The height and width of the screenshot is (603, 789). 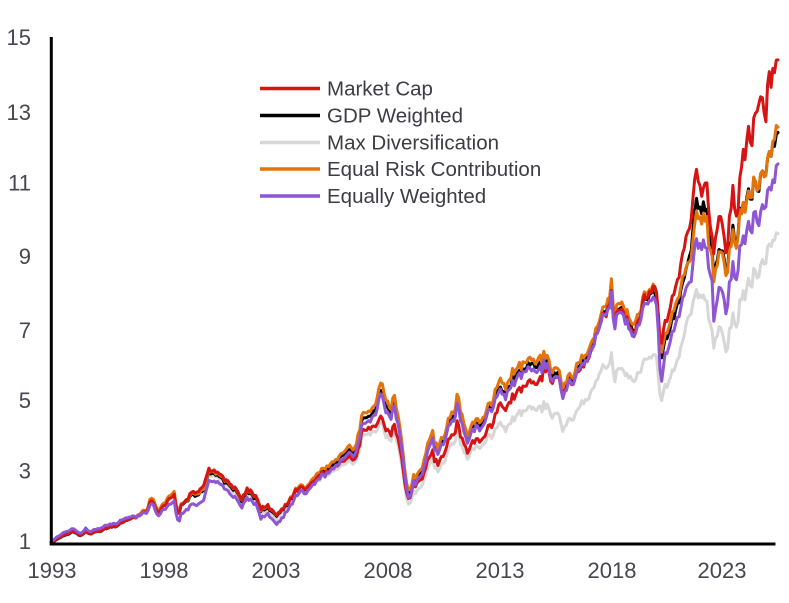 What do you see at coordinates (25, 471) in the screenshot?
I see `svg-text: 3` at bounding box center [25, 471].